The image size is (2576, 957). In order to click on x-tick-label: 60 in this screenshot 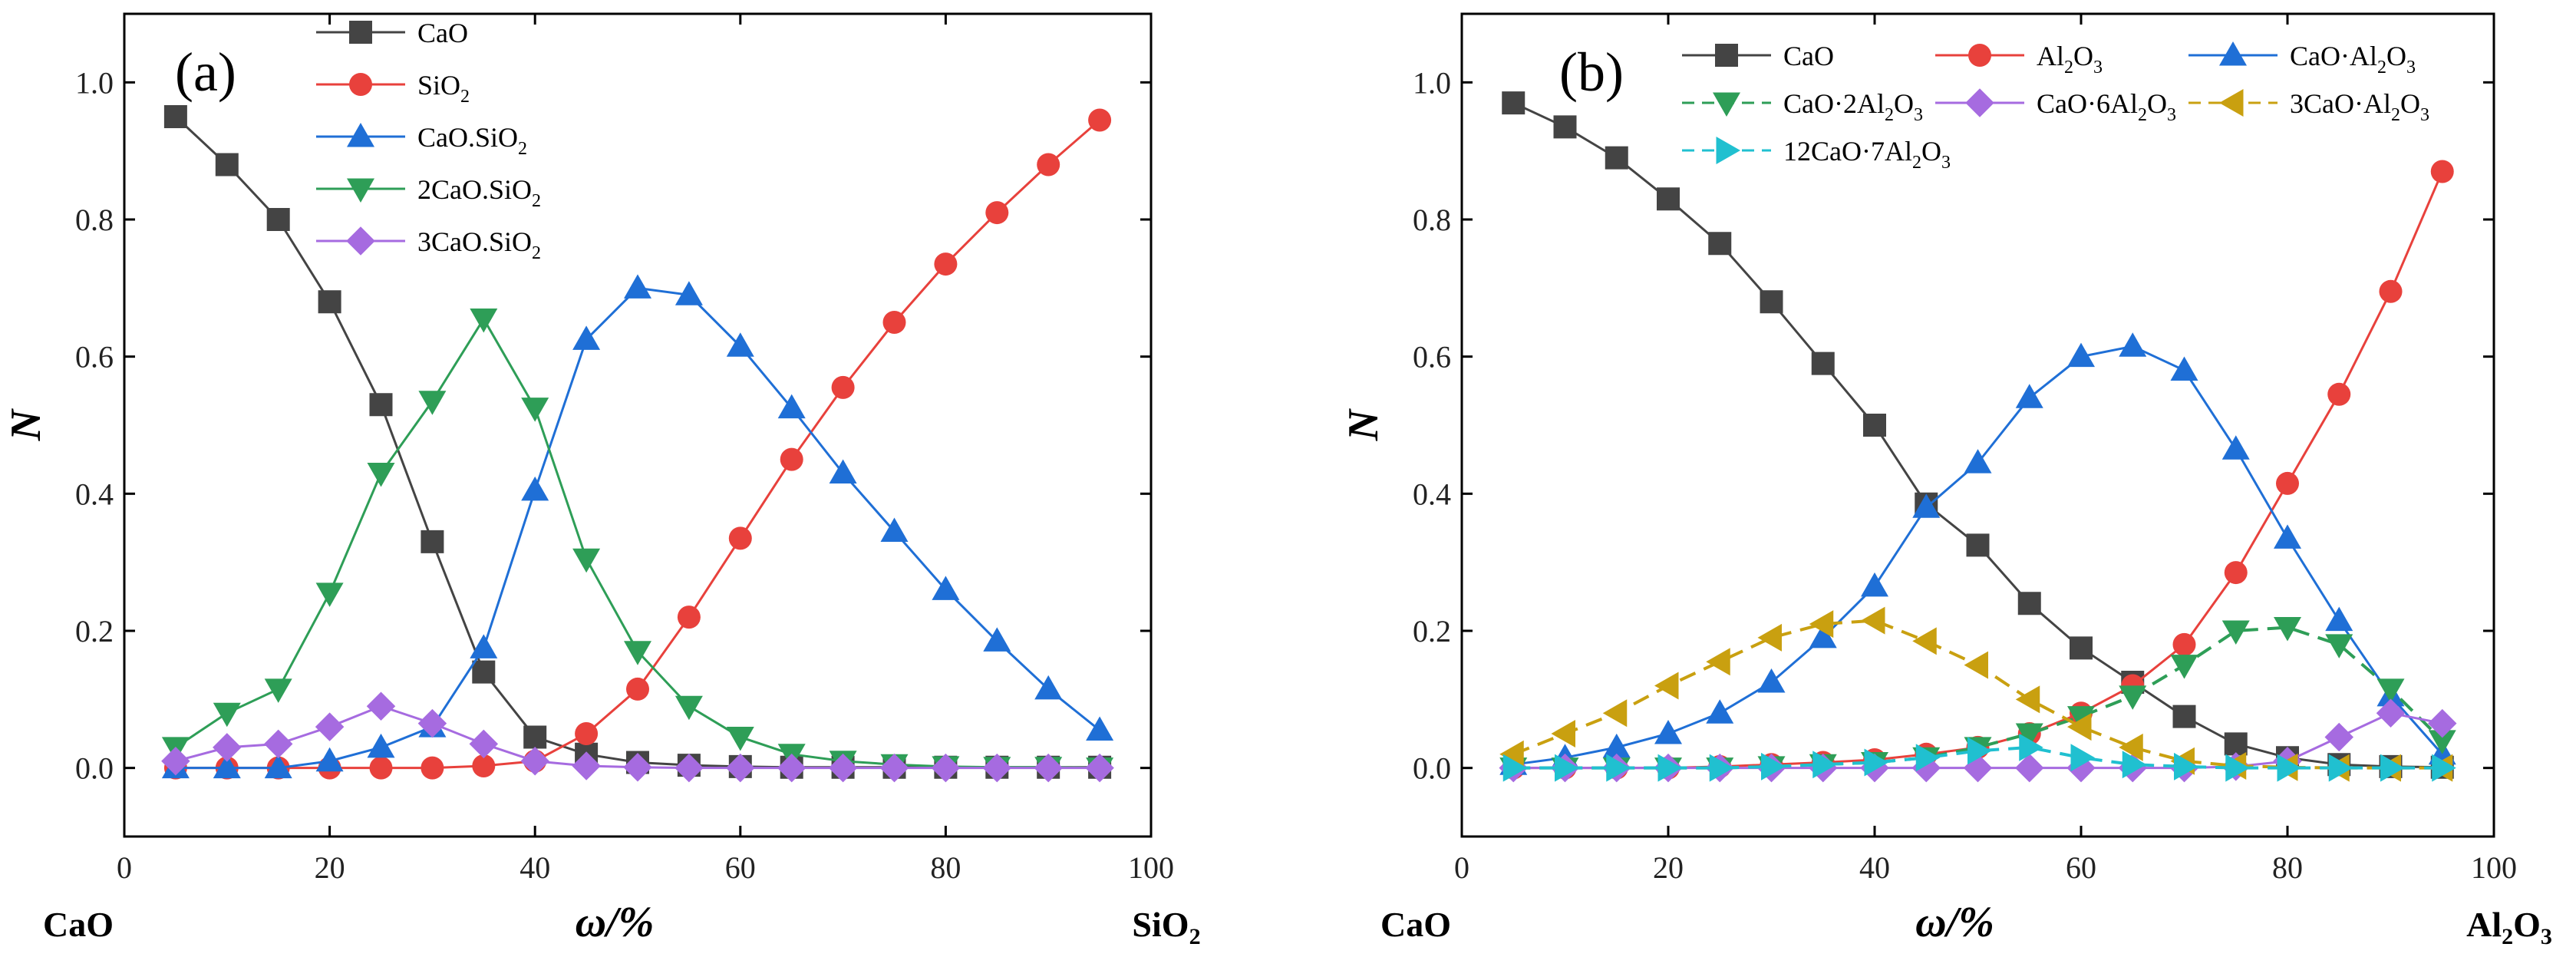, I will do `click(740, 867)`.